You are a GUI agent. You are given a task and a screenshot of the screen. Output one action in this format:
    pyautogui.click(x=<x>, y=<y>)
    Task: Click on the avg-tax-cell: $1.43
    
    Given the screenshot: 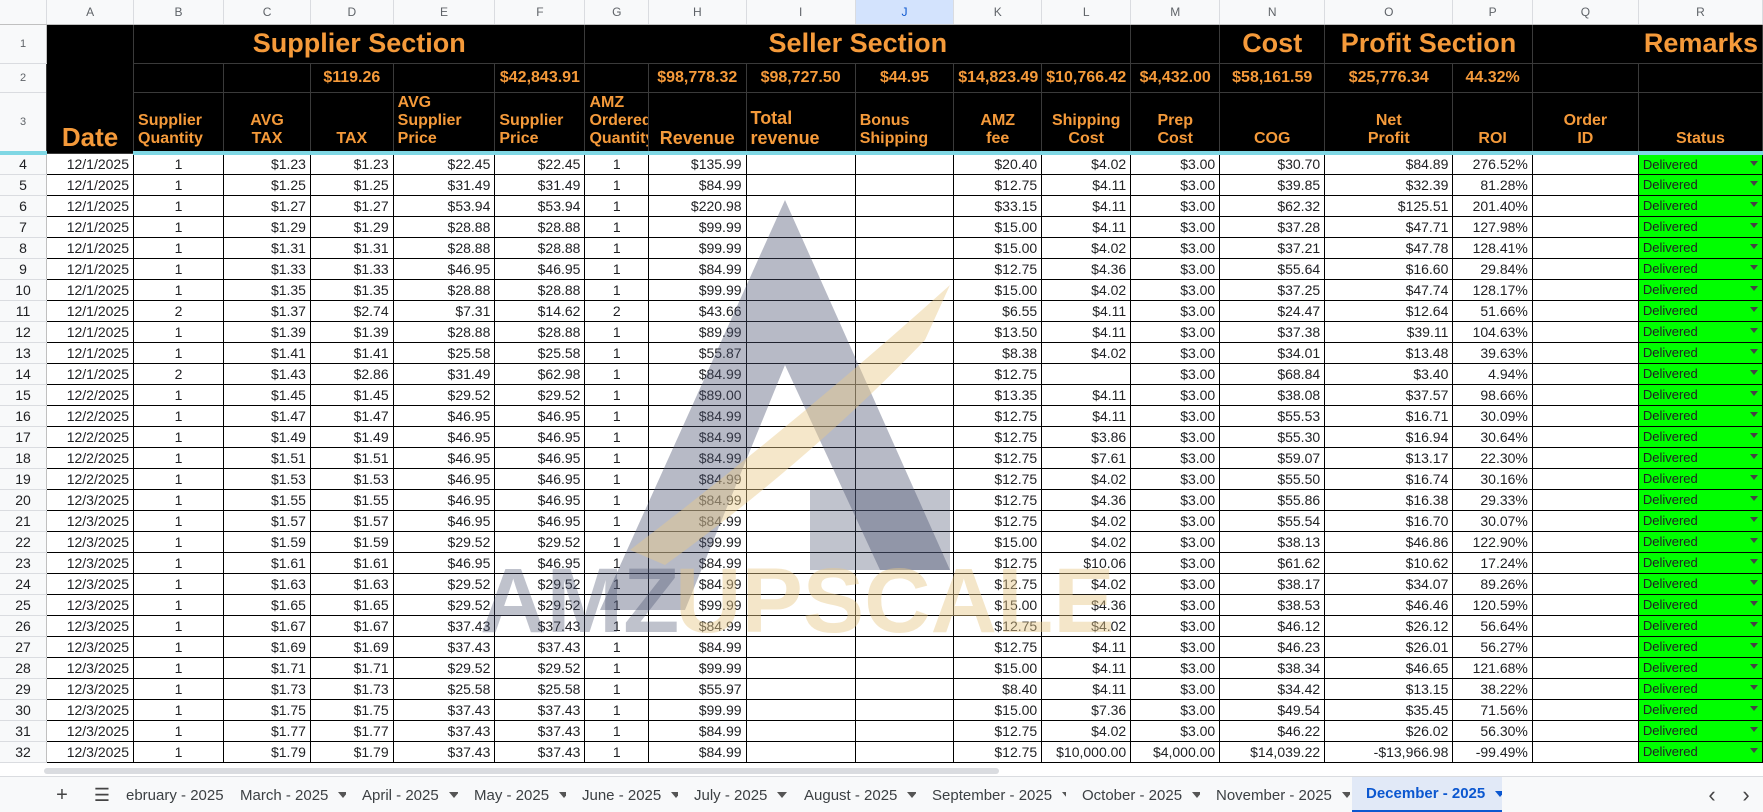 What is the action you would take?
    pyautogui.click(x=267, y=373)
    